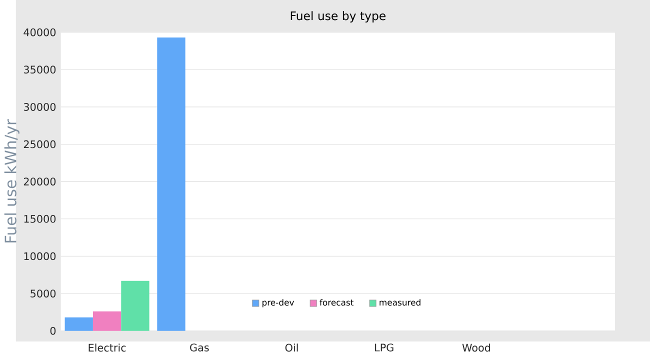 The image size is (650, 356). Describe the element at coordinates (476, 348) in the screenshot. I see `x-tick-label: Wood` at that location.